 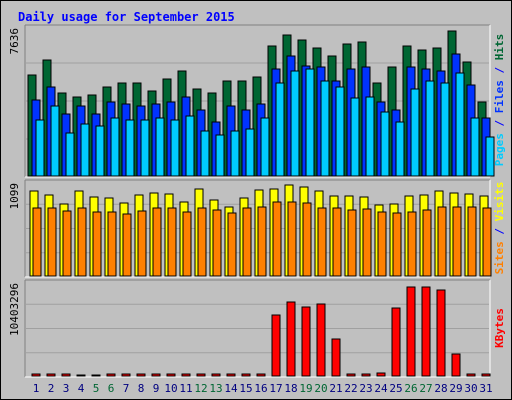 What do you see at coordinates (112, 244) in the screenshot?
I see `bar-sites-day-6-rect` at bounding box center [112, 244].